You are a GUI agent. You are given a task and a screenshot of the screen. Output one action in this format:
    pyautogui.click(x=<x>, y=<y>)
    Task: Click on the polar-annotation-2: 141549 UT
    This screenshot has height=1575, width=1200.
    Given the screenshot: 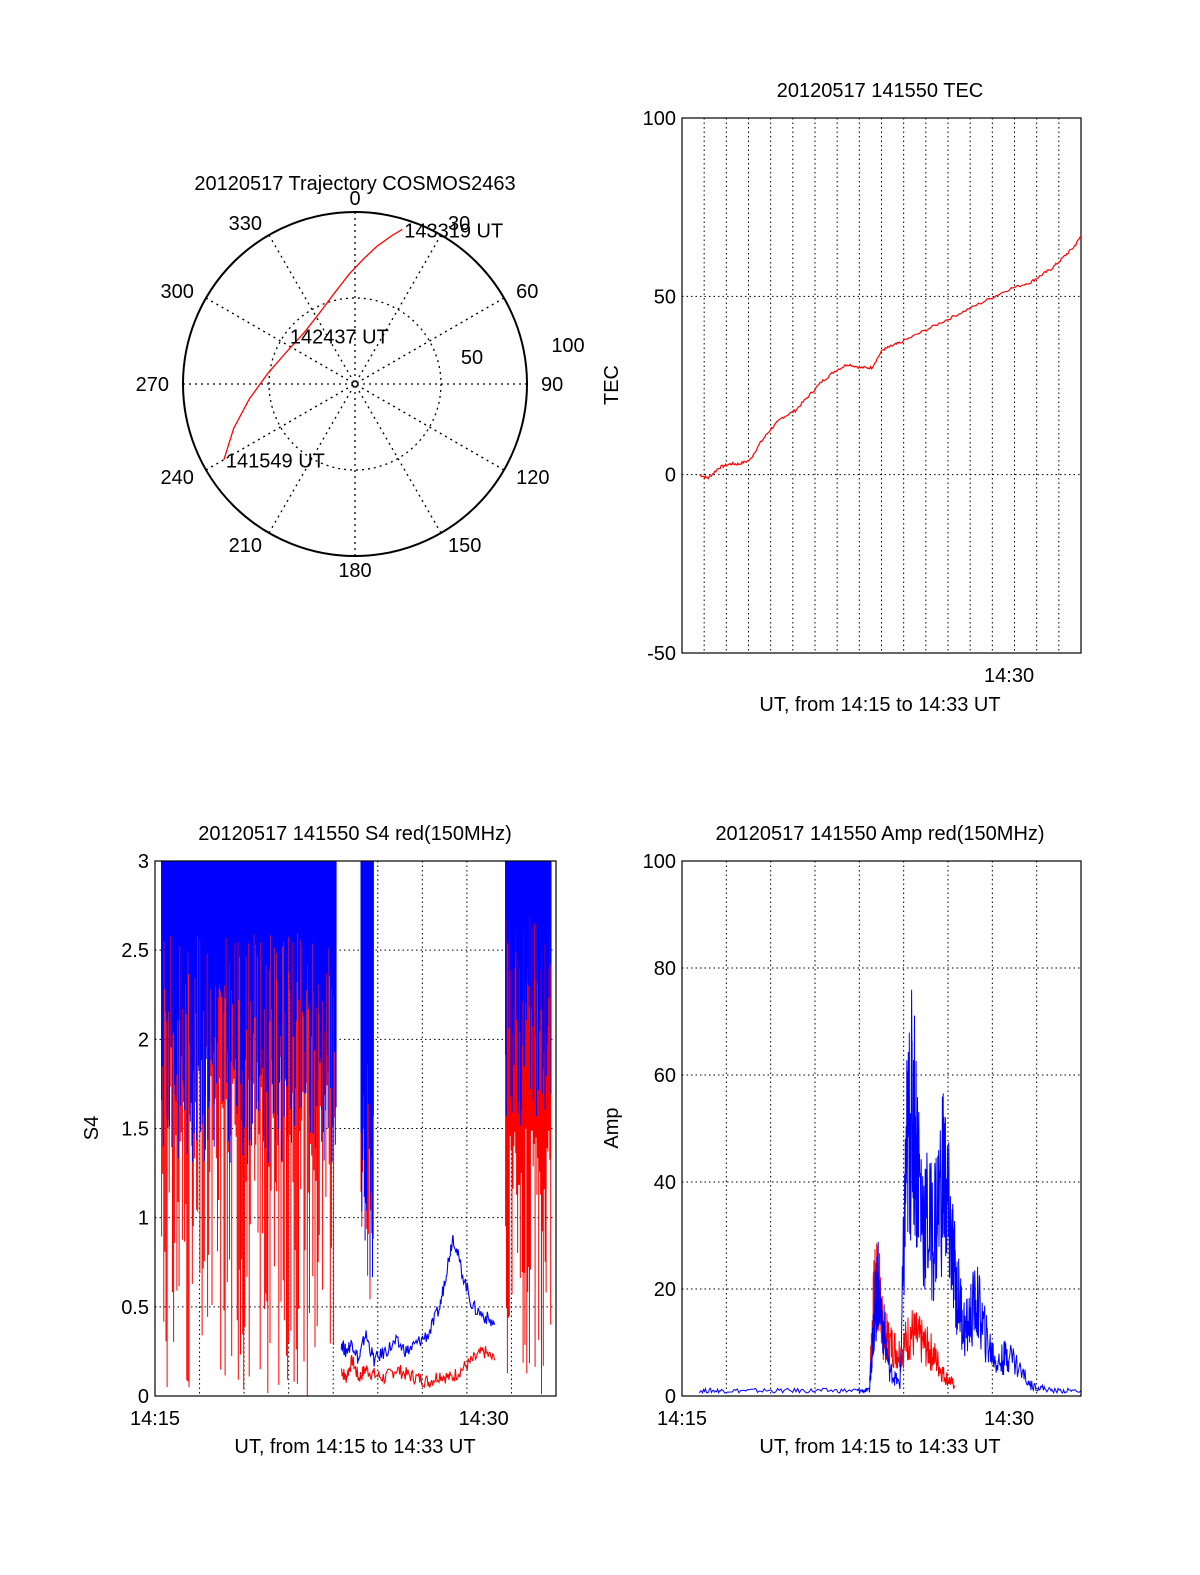 What is the action you would take?
    pyautogui.click(x=275, y=462)
    